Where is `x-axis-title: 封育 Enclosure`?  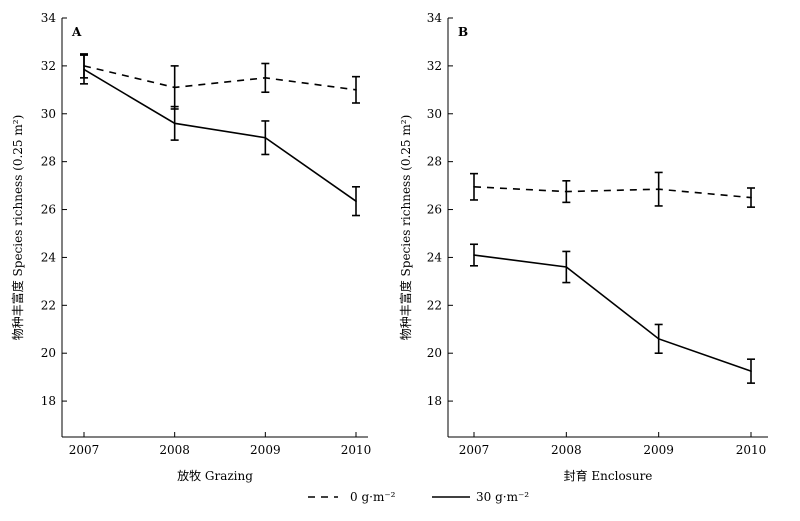 x-axis-title: 封育 Enclosure is located at coordinates (608, 475).